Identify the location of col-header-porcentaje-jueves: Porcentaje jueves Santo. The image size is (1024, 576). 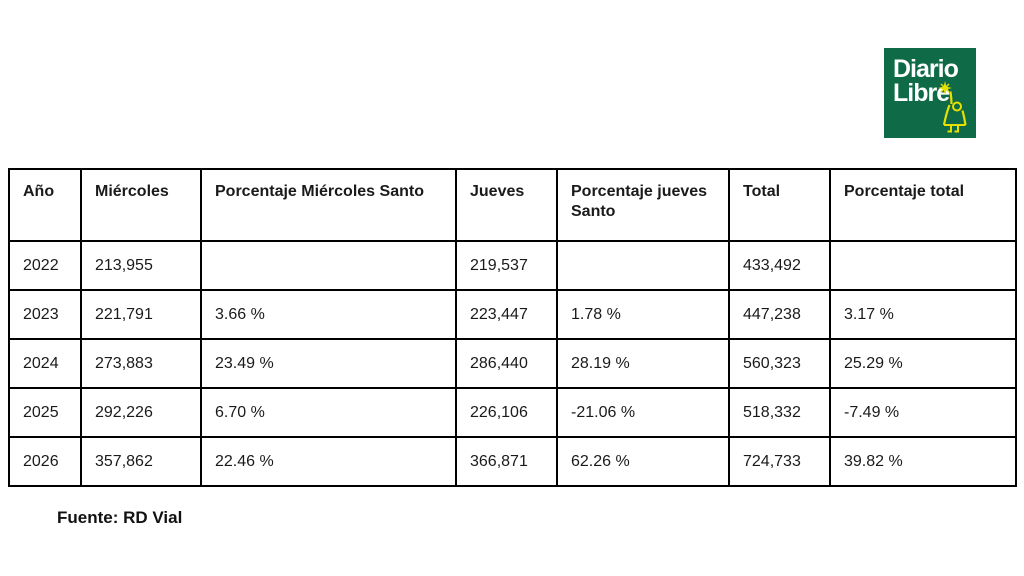
(643, 205).